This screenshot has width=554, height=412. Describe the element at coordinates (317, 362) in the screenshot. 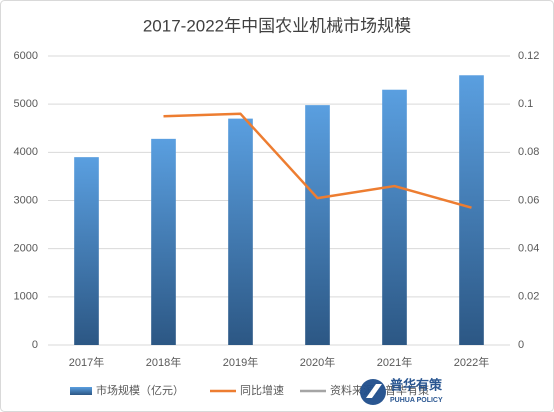

I see `x-tick-label: 2020年` at that location.